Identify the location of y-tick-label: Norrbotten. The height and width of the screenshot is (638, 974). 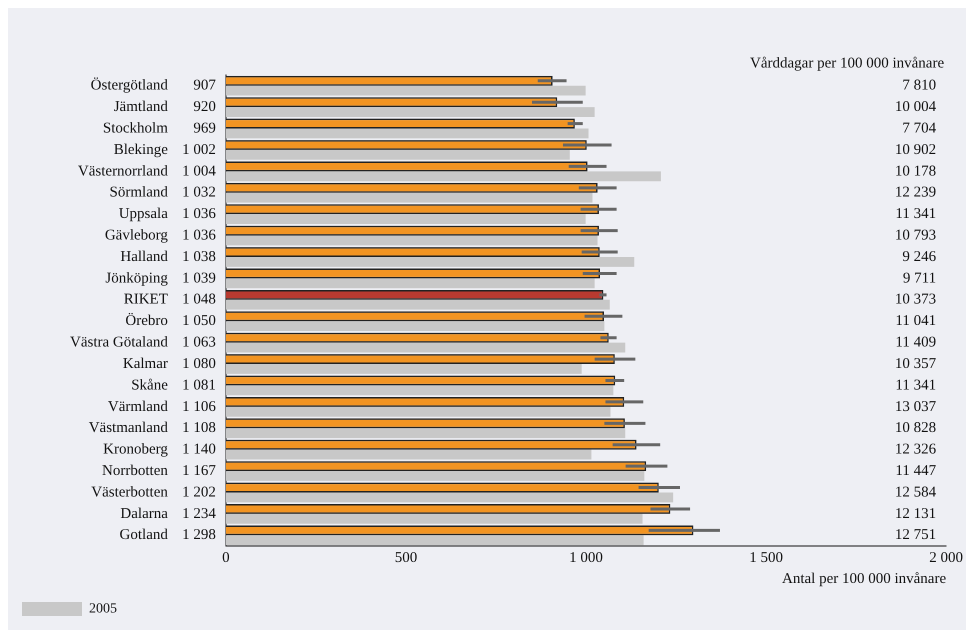
(135, 471).